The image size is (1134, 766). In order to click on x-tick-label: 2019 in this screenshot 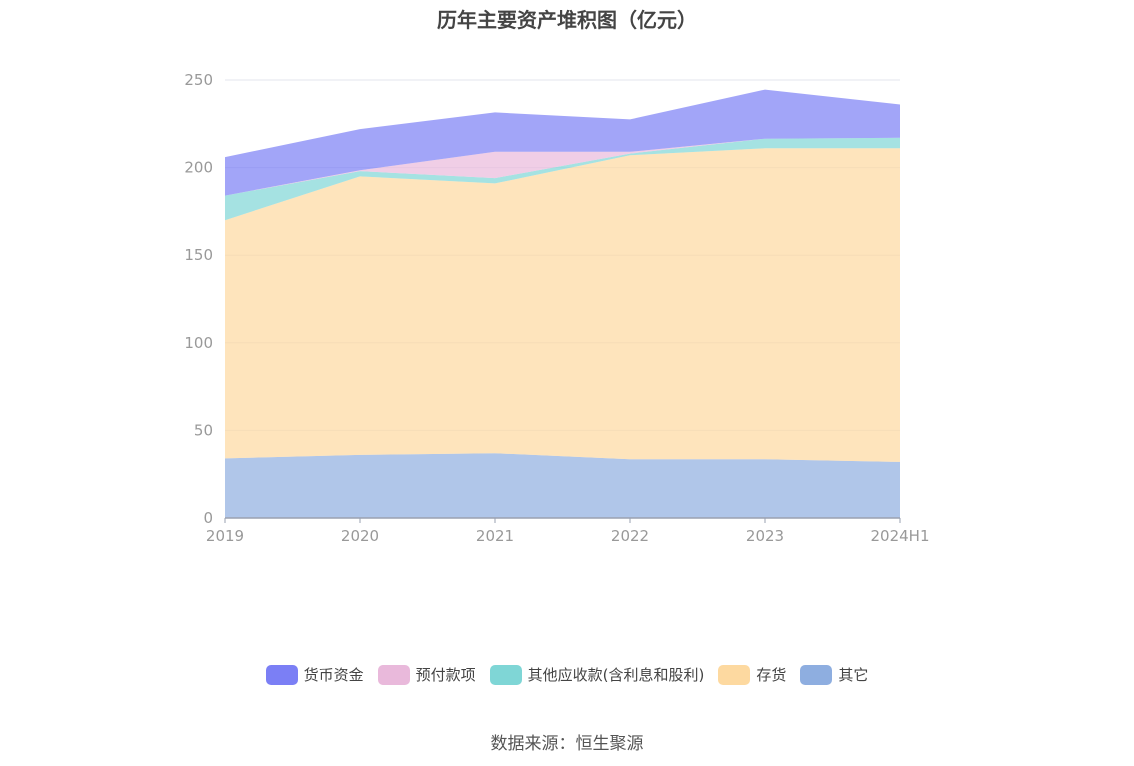, I will do `click(225, 536)`.